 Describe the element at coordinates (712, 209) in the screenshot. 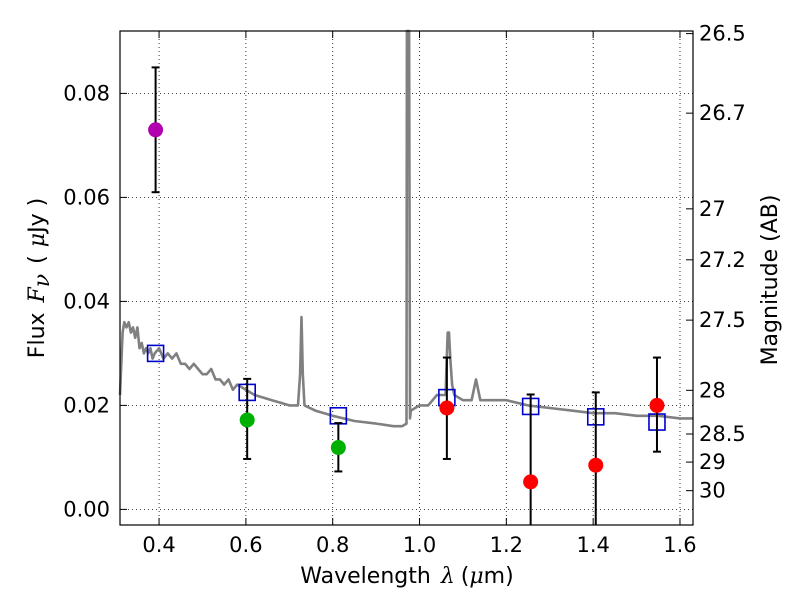

I see `y2-tick-label: 27` at that location.